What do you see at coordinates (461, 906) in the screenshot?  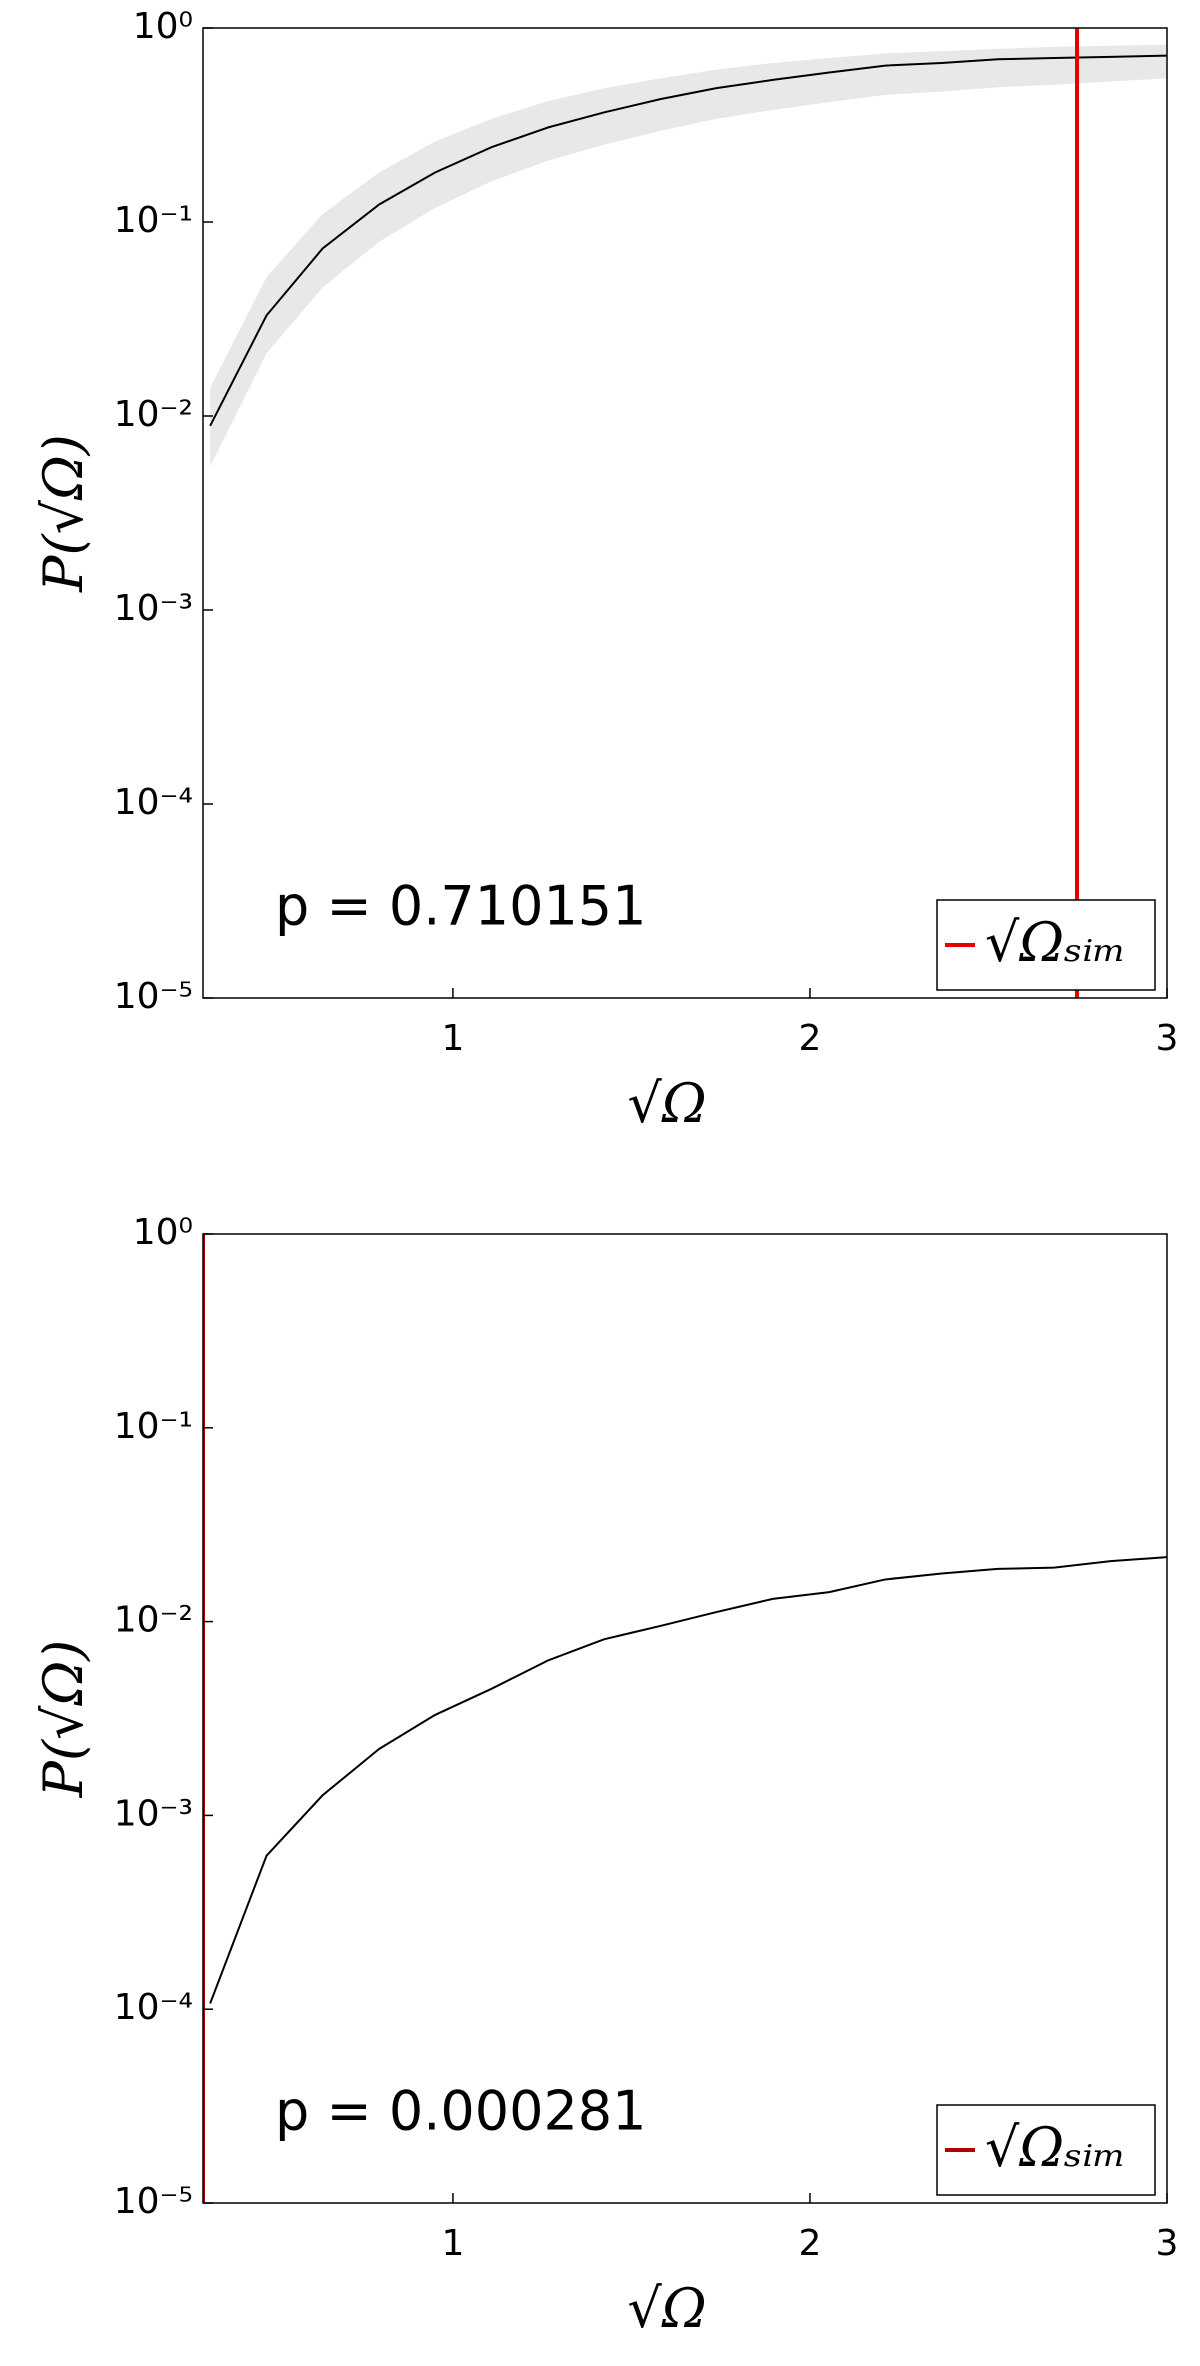 I see `annotation: p = 0.710151` at bounding box center [461, 906].